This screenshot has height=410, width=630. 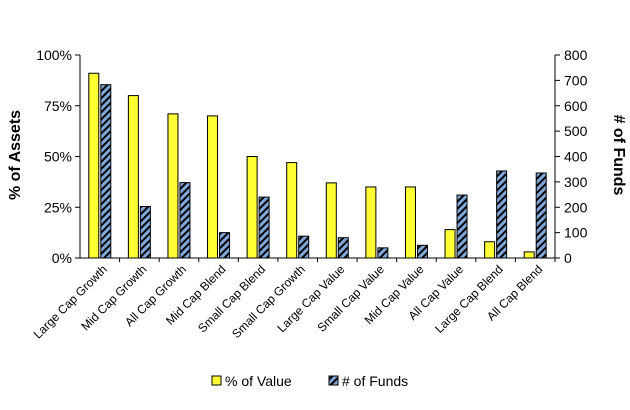 I want to click on y-right-tick-label: 400, so click(x=576, y=157).